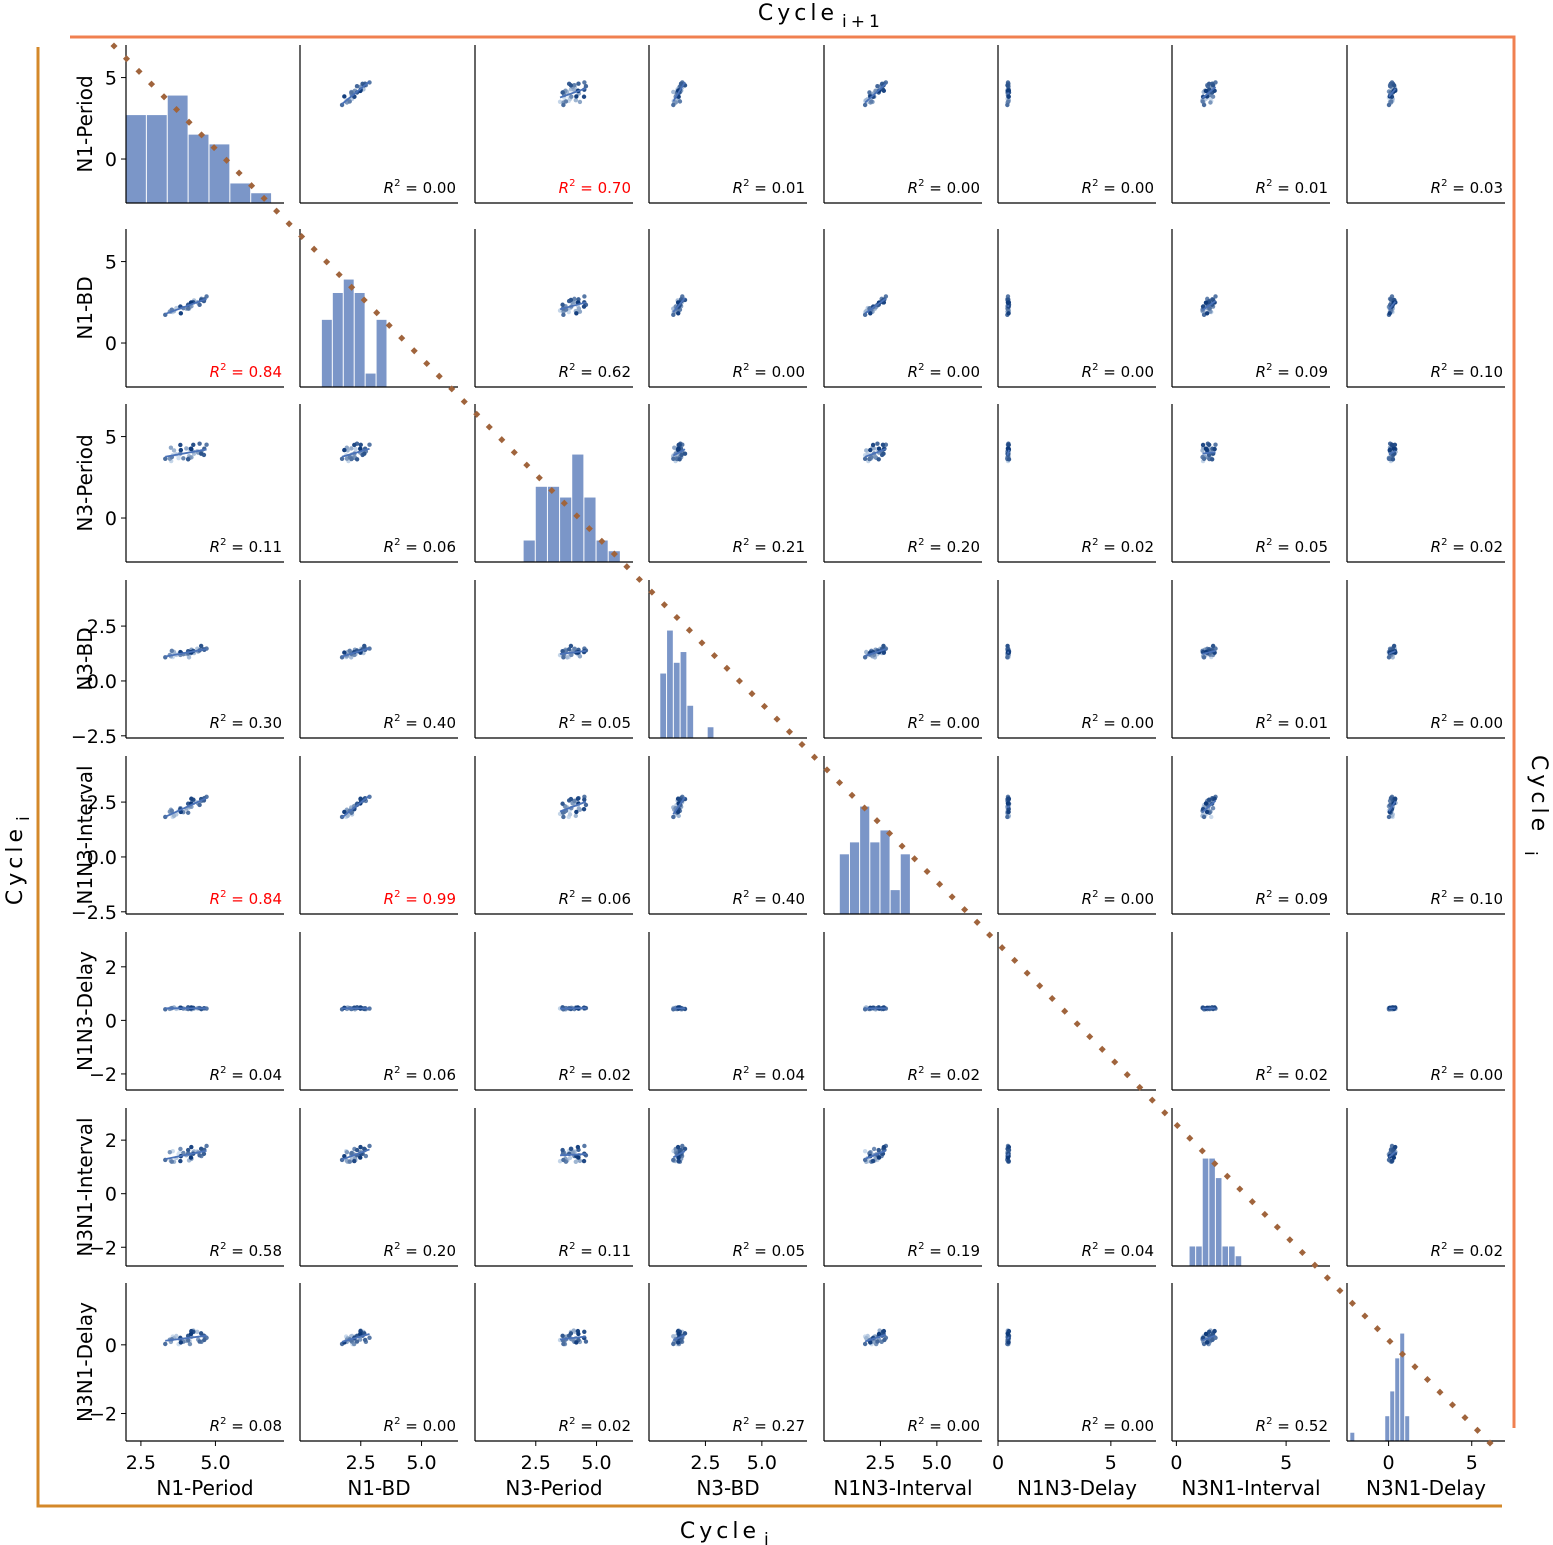 The width and height of the screenshot is (1553, 1545). Describe the element at coordinates (204, 1488) in the screenshot. I see `x-axis-label-0: N1-Period` at that location.